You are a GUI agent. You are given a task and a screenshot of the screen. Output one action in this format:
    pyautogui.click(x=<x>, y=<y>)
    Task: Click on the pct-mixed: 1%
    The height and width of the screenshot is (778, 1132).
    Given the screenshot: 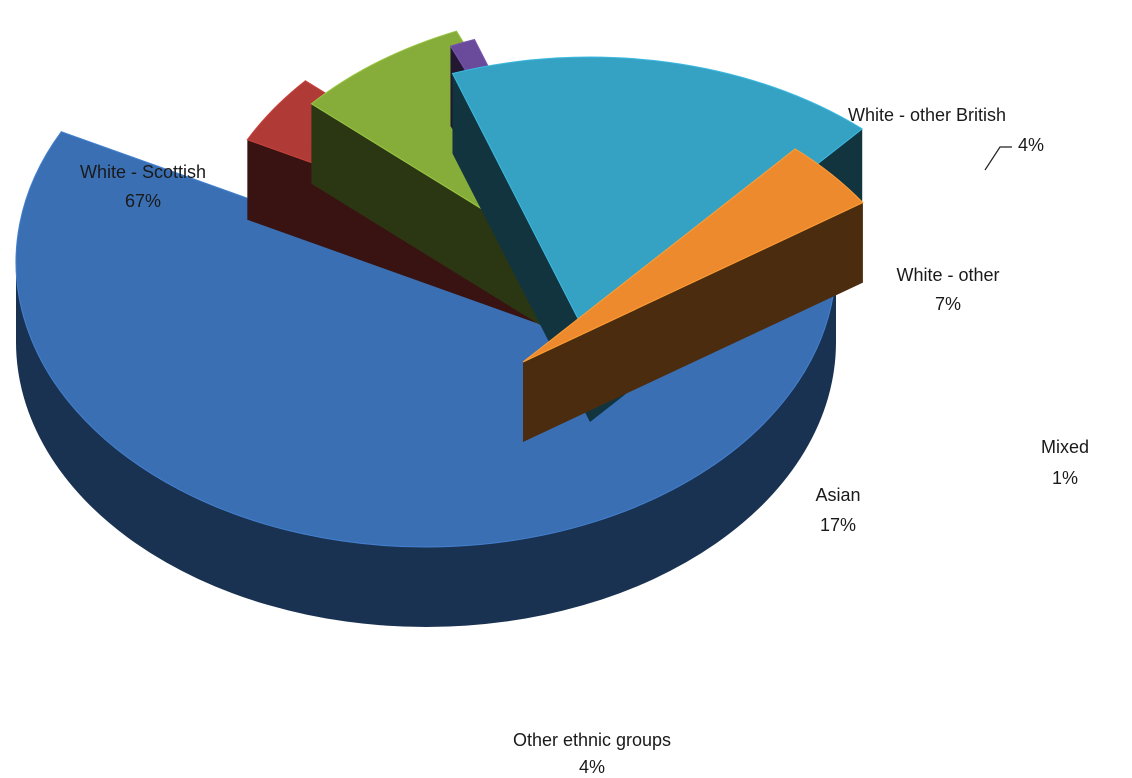 What is the action you would take?
    pyautogui.click(x=1065, y=478)
    